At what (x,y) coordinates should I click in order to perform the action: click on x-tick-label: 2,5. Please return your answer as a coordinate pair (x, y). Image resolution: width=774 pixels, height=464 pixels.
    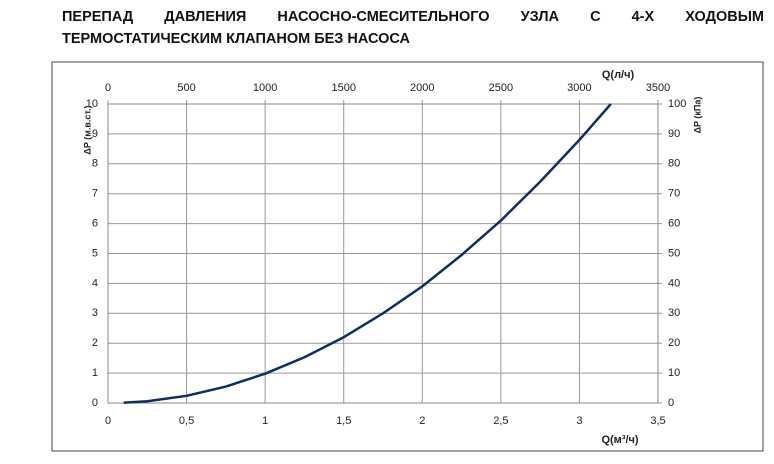
    Looking at the image, I should click on (500, 421).